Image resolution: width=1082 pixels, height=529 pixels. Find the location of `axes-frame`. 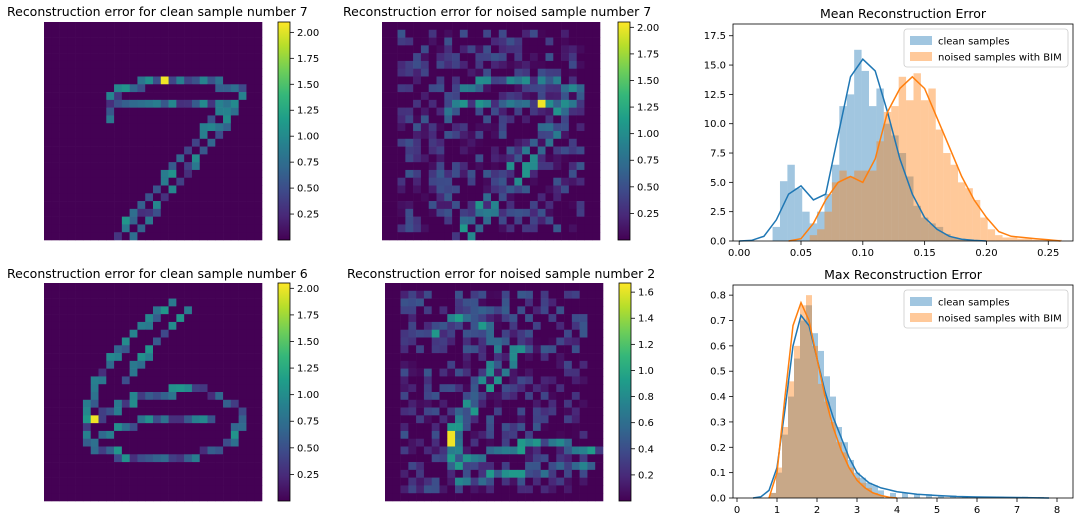

axes-frame is located at coordinates (903, 132).